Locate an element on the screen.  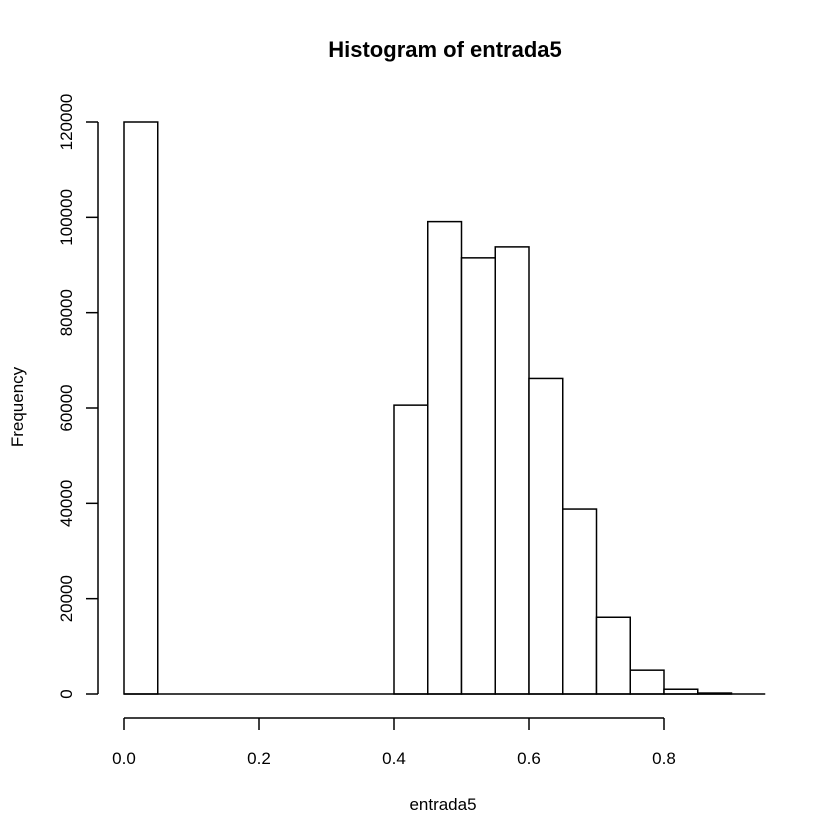
x-tick-label: 0.4 is located at coordinates (394, 758).